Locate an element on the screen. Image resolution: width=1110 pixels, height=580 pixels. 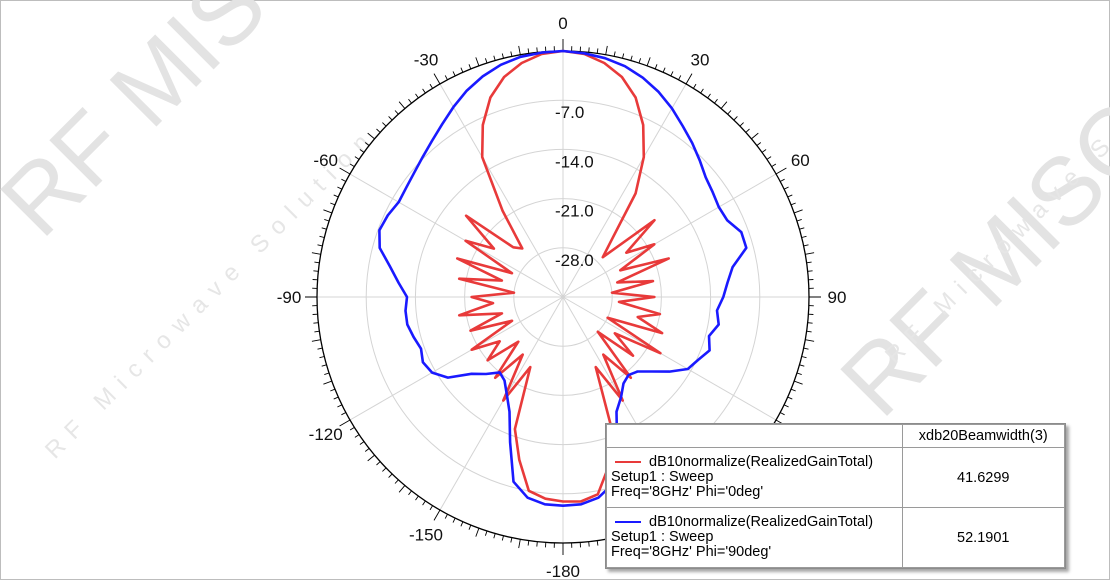
trace-swatch-blue is located at coordinates (628, 522).